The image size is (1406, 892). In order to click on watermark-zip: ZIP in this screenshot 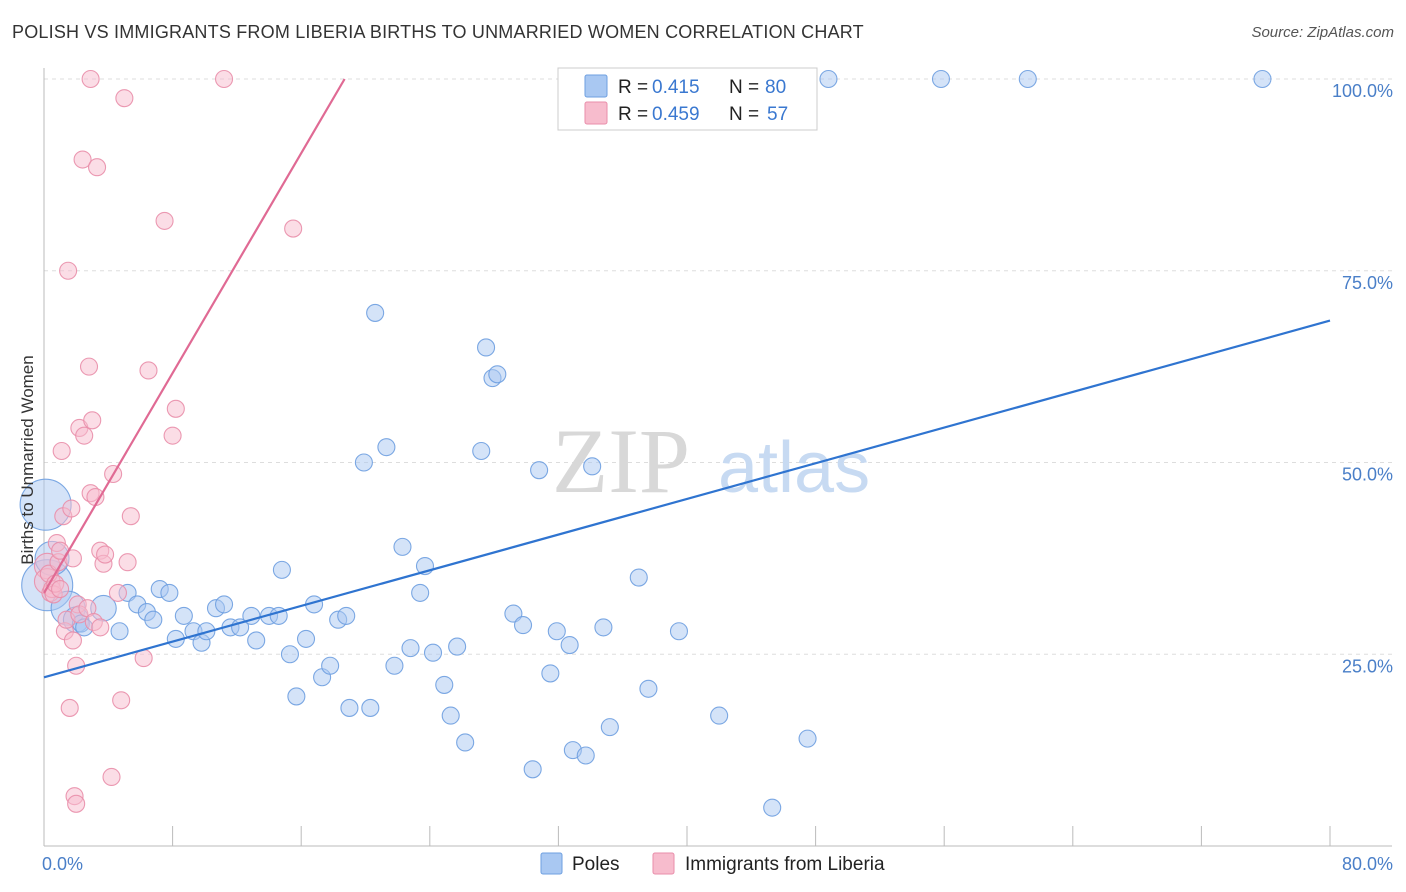, I will do `click(621, 461)`.